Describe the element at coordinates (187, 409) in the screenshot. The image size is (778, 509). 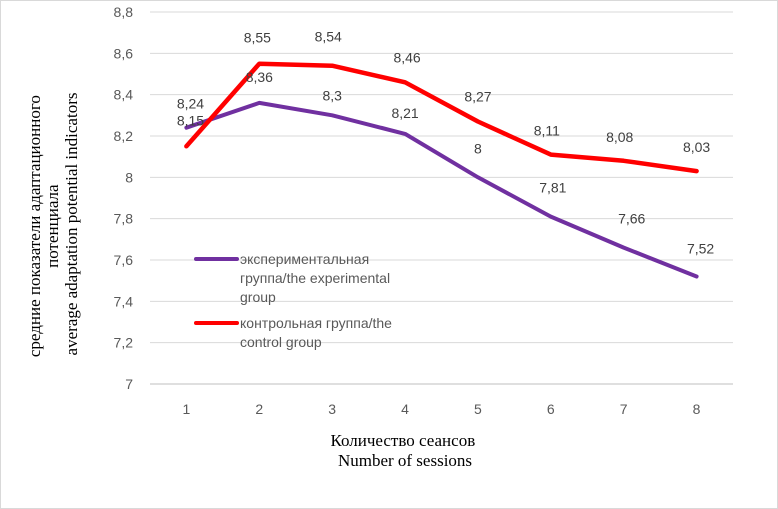
I see `x-tick-label: 1` at that location.